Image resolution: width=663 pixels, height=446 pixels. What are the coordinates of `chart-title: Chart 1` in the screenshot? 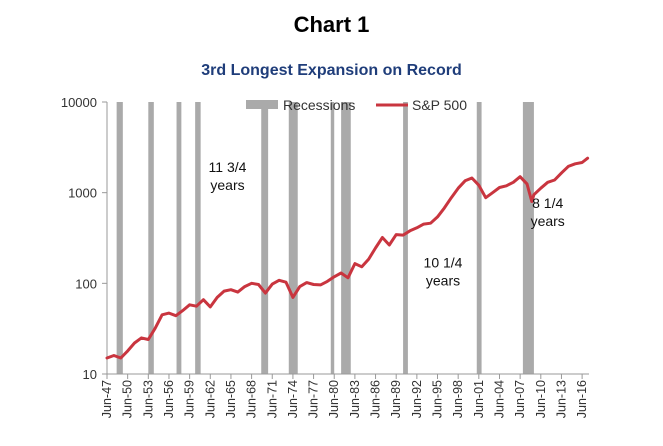 It's located at (331, 24).